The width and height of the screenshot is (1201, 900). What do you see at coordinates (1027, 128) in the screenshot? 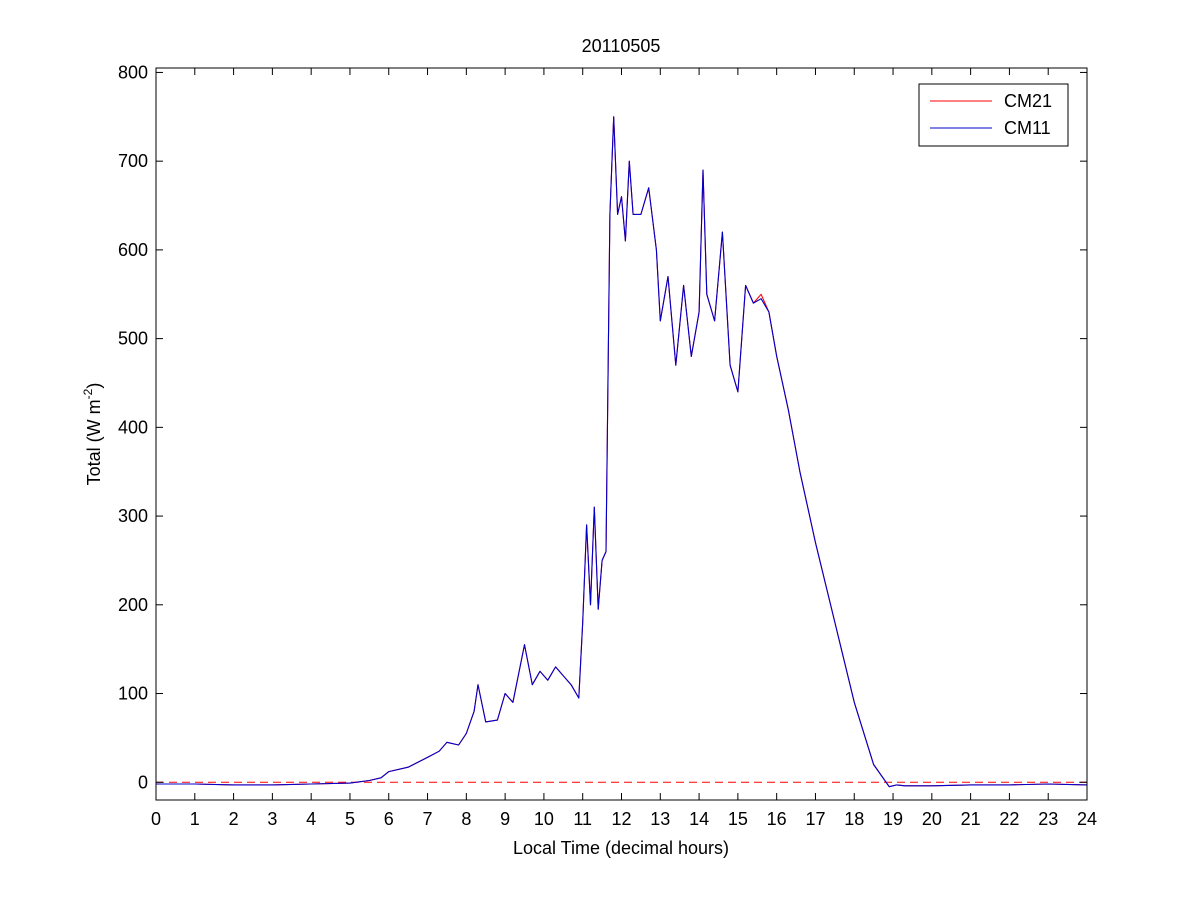
I see `legend-label-cm11: CM11` at bounding box center [1027, 128].